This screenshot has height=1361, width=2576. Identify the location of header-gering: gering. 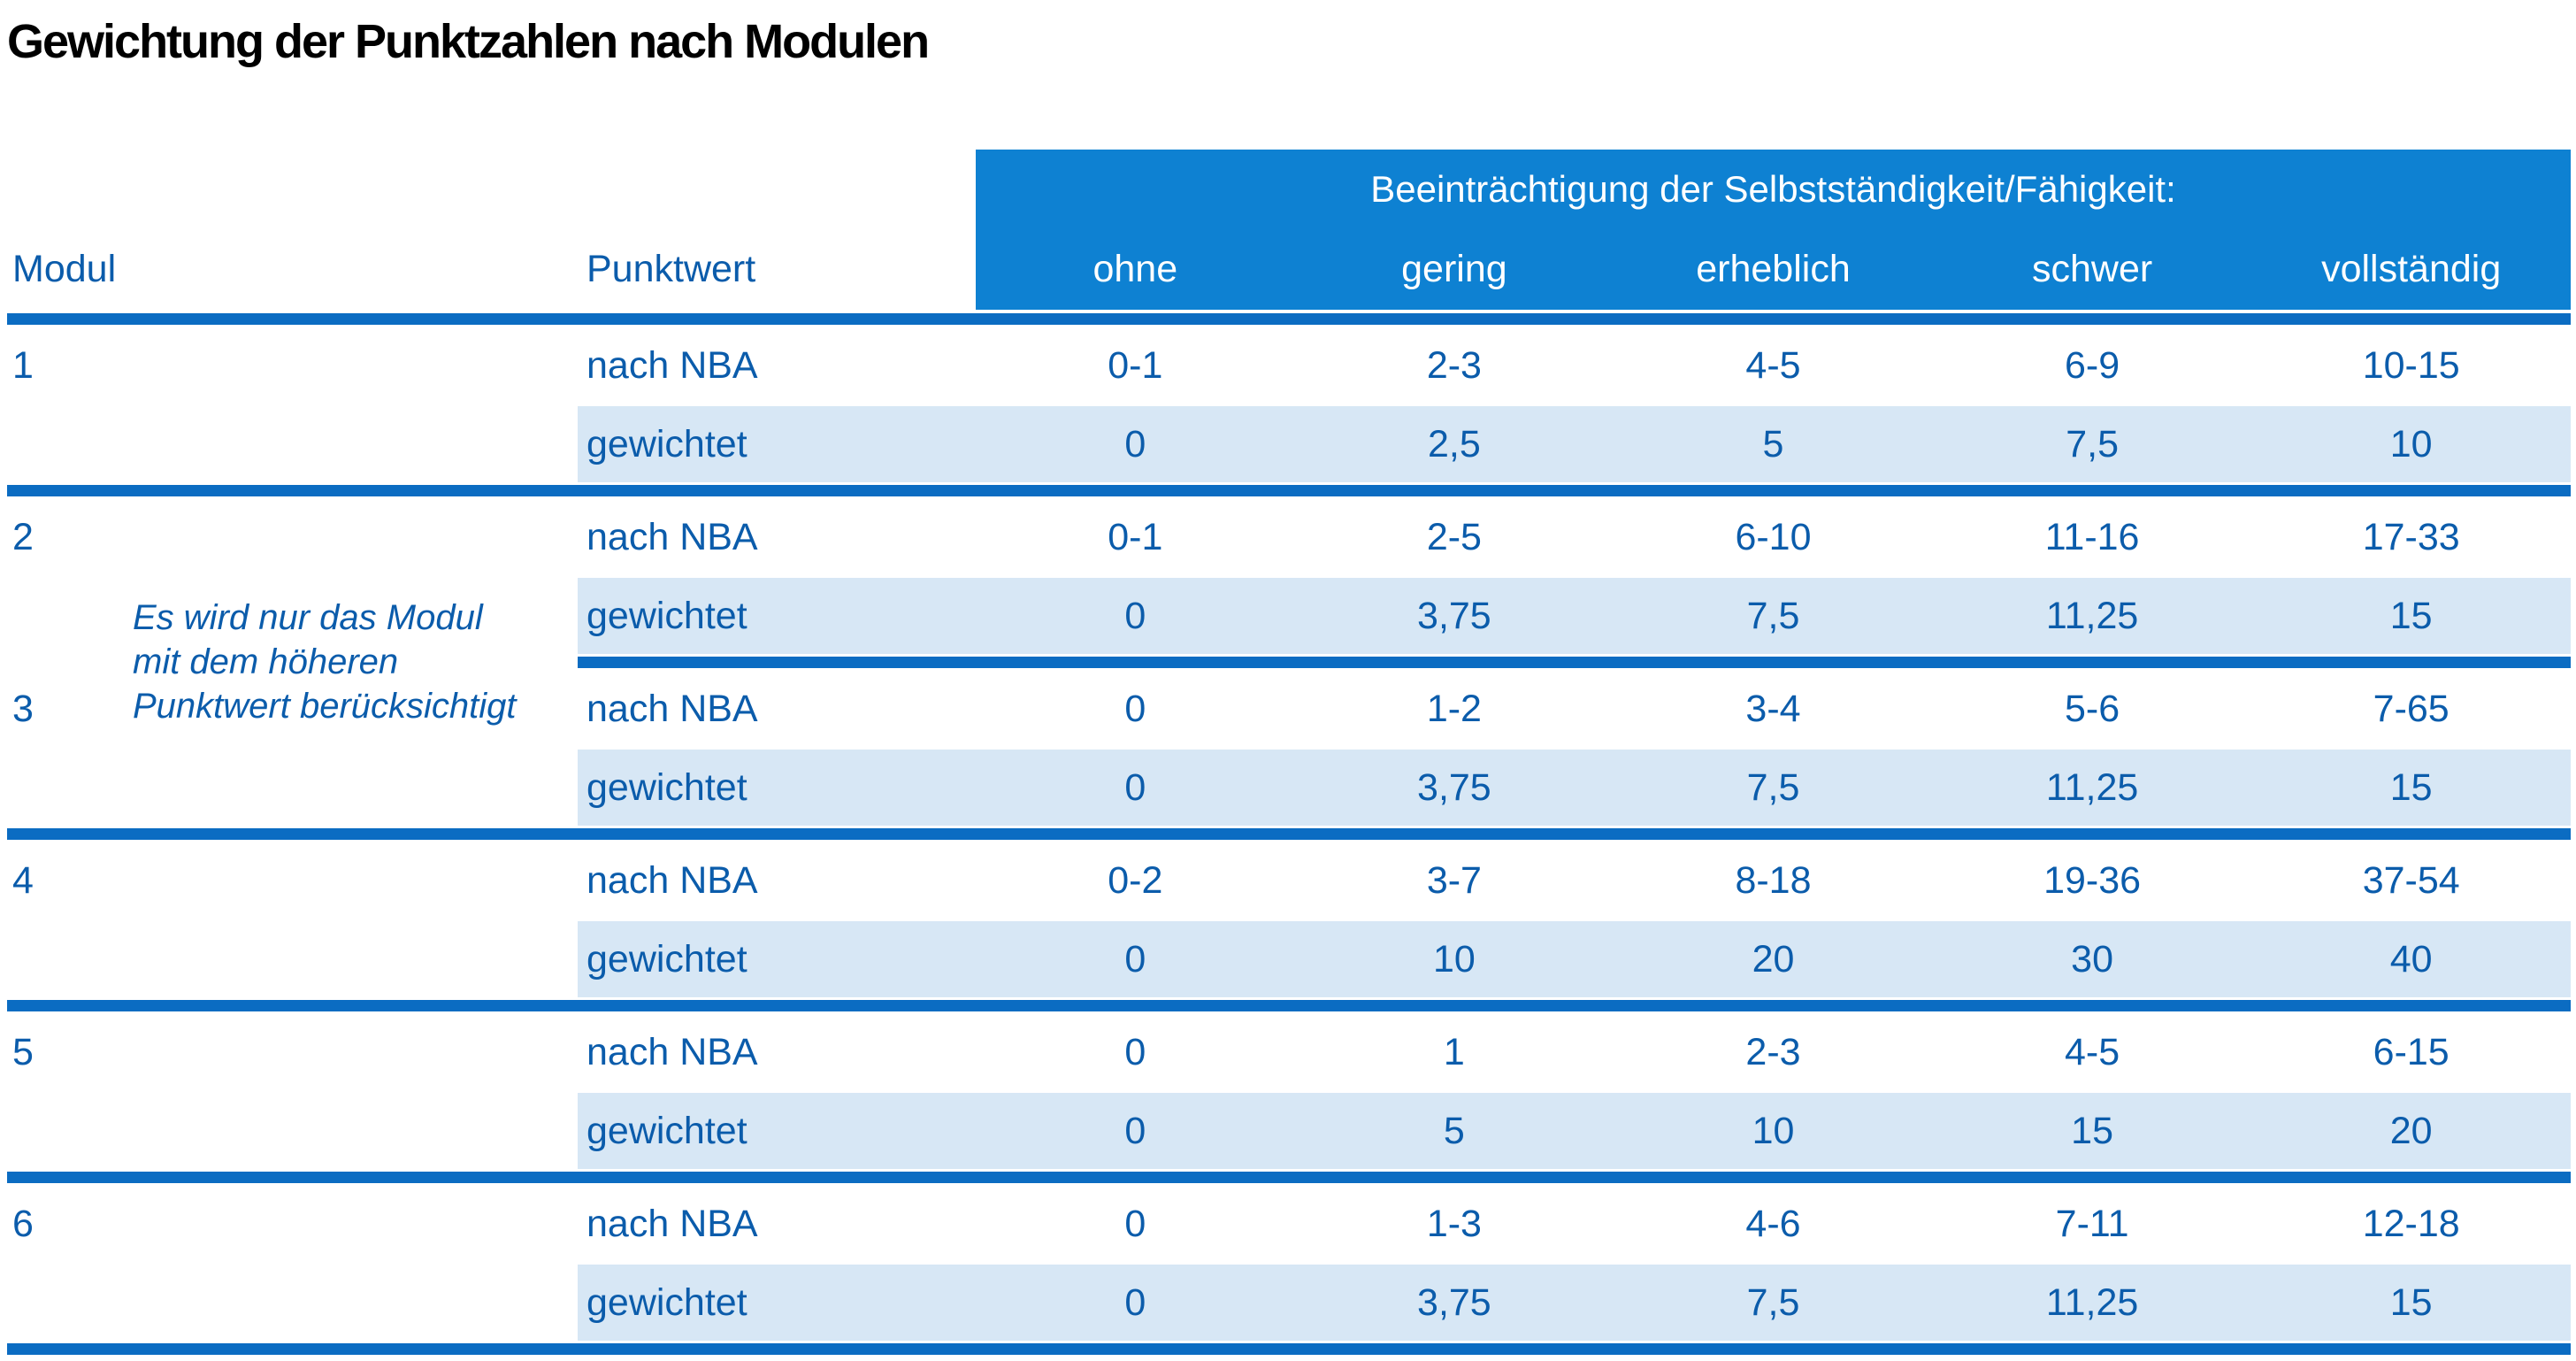
(1454, 270).